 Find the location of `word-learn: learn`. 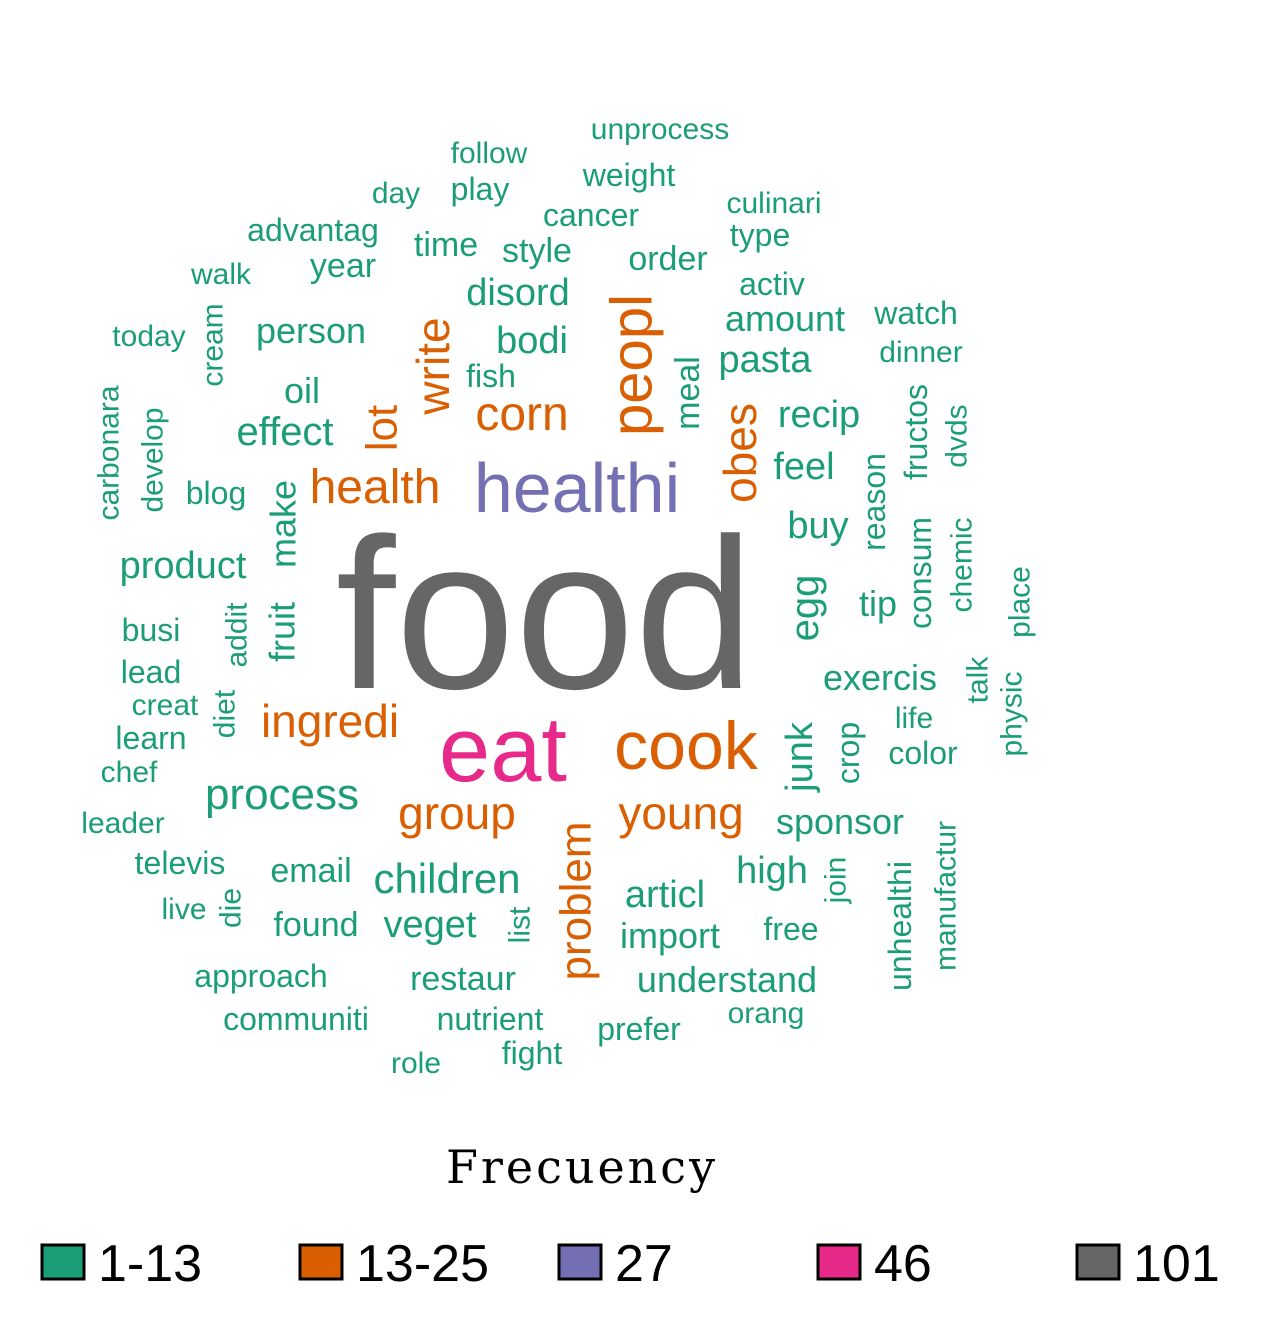

word-learn: learn is located at coordinates (150, 738).